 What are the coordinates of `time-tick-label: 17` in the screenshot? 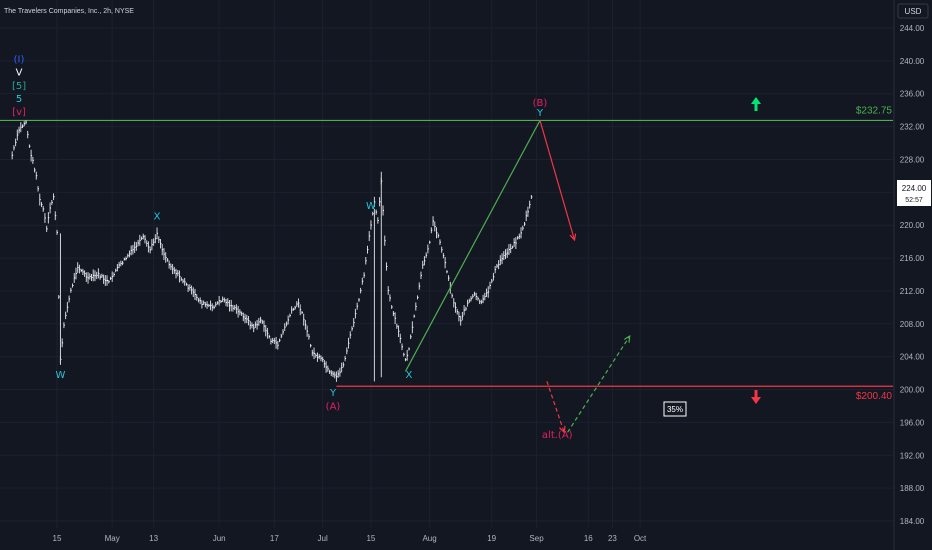 It's located at (274, 538).